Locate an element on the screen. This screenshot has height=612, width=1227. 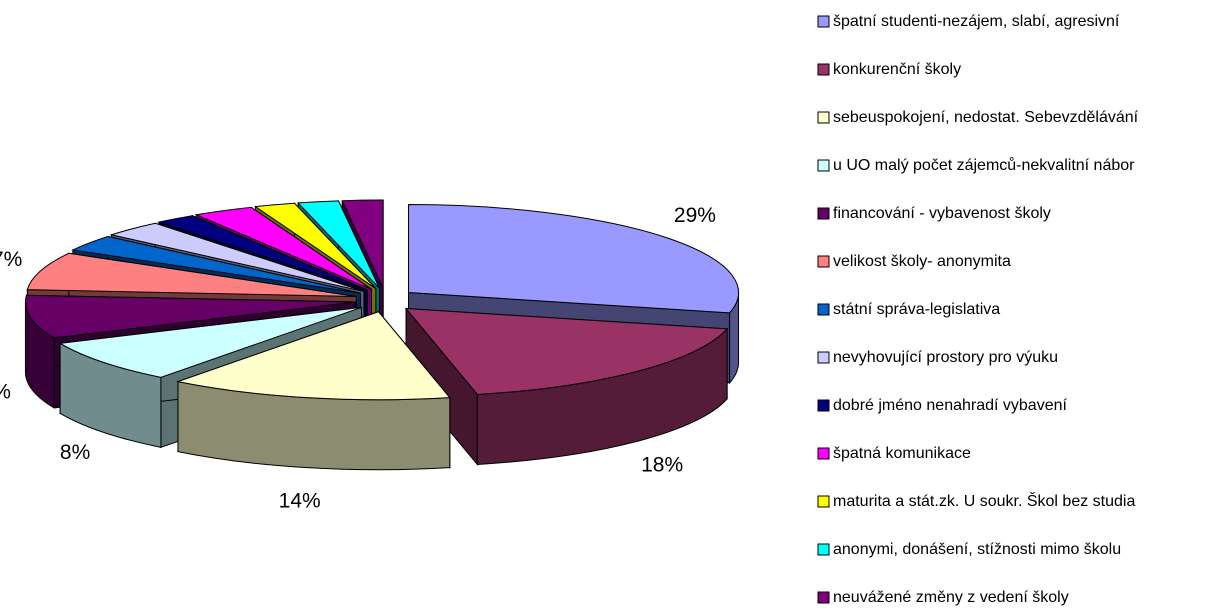
legend-label: sebeuspokojení, nedostat. Sebevzdělávání is located at coordinates (986, 117).